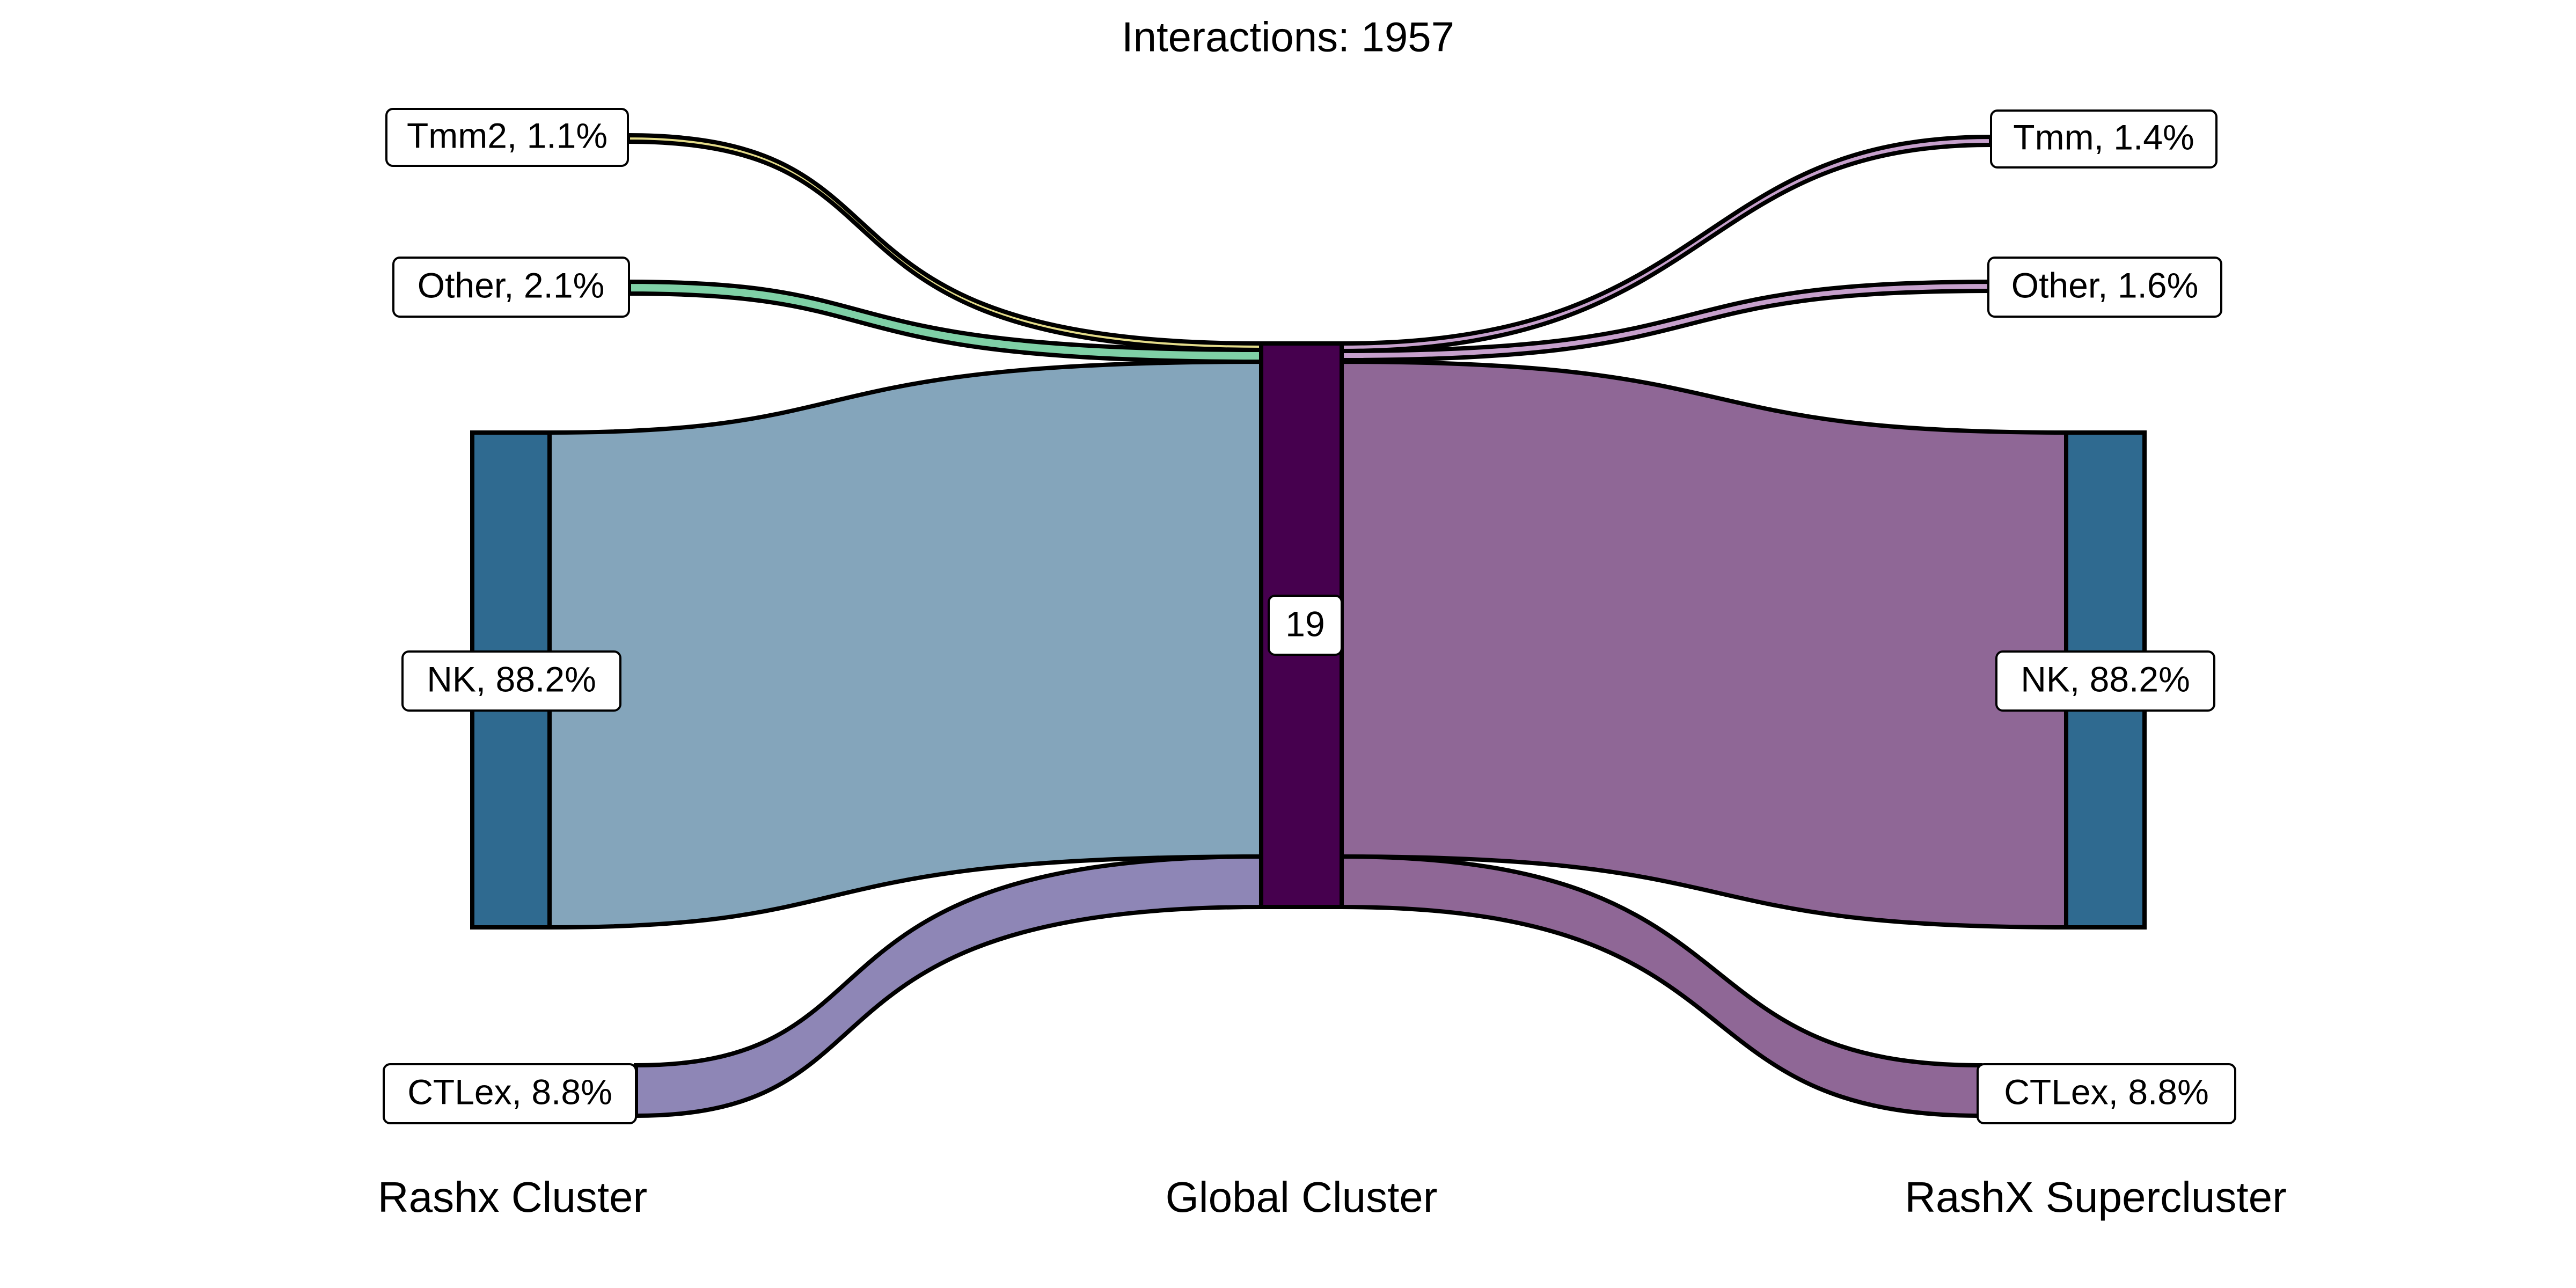 This screenshot has height=1288, width=2576. I want to click on label-right-ctlex: CTLex, 8.8%, so click(2106, 1093).